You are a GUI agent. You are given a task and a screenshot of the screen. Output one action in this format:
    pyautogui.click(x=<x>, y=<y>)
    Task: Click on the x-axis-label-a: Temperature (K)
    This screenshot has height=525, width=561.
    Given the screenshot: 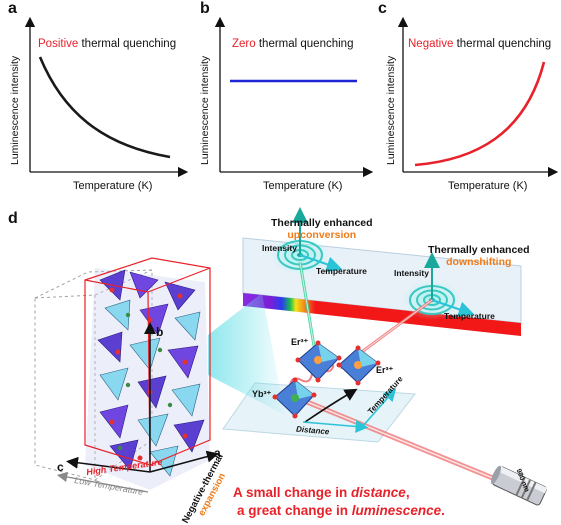 What is the action you would take?
    pyautogui.click(x=113, y=186)
    